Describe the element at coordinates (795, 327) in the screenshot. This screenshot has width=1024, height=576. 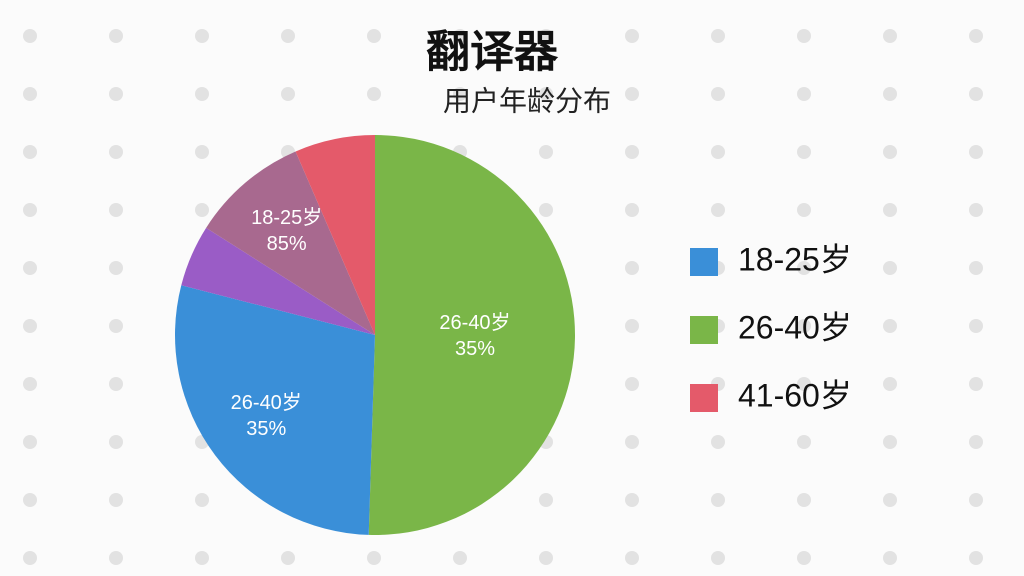
I see `legend-label: 26-40岁` at that location.